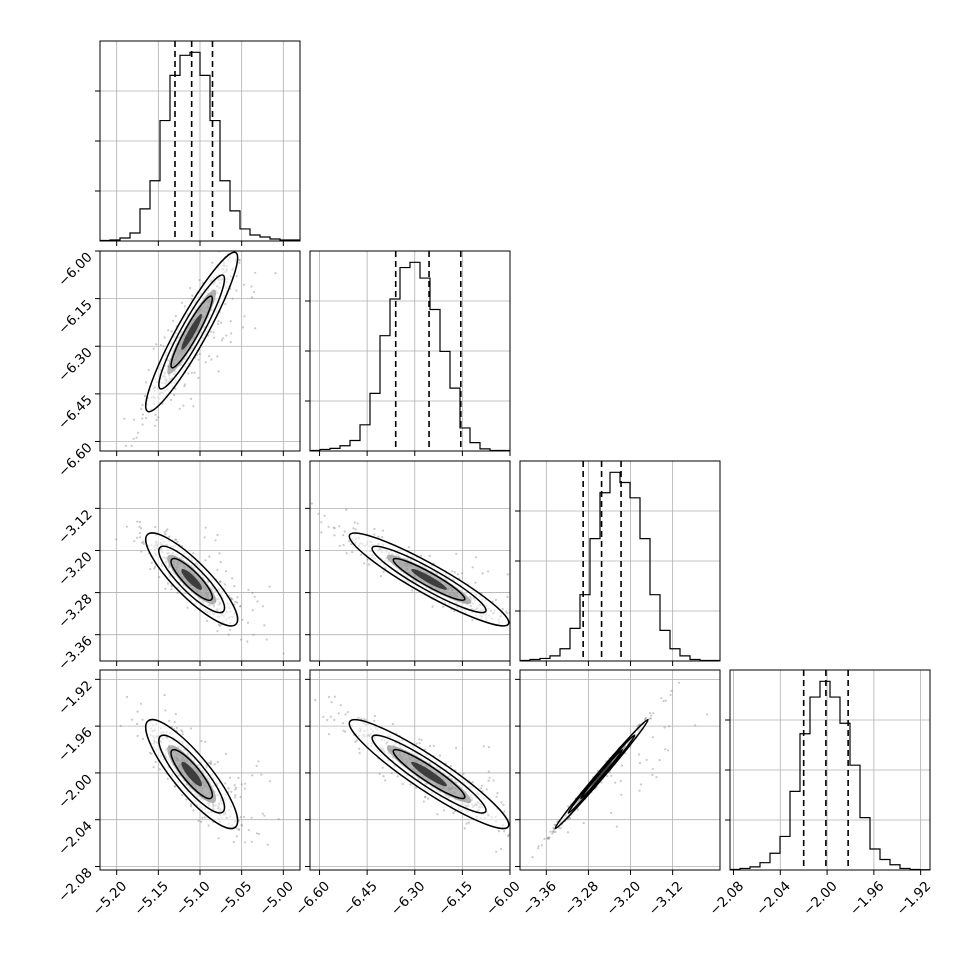 This screenshot has height=970, width=970. Describe the element at coordinates (455, 898) in the screenshot. I see `x-tick-label: −6.15` at that location.